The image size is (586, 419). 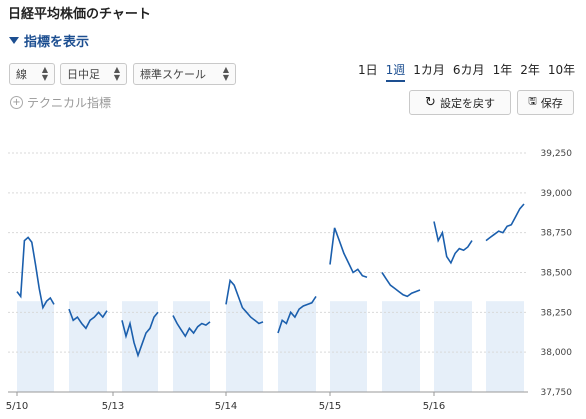 What do you see at coordinates (83, 74) in the screenshot?
I see `interval-value: 日中足` at bounding box center [83, 74].